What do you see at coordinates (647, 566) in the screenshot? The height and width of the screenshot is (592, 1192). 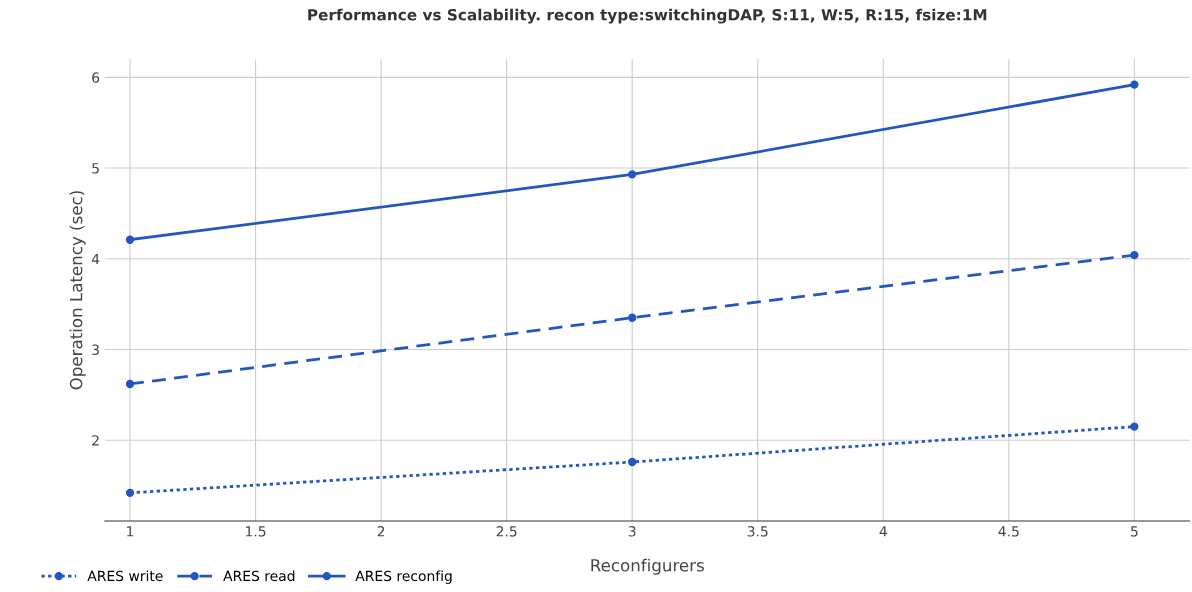 I see `x-axis-title: Reconfigurers` at bounding box center [647, 566].